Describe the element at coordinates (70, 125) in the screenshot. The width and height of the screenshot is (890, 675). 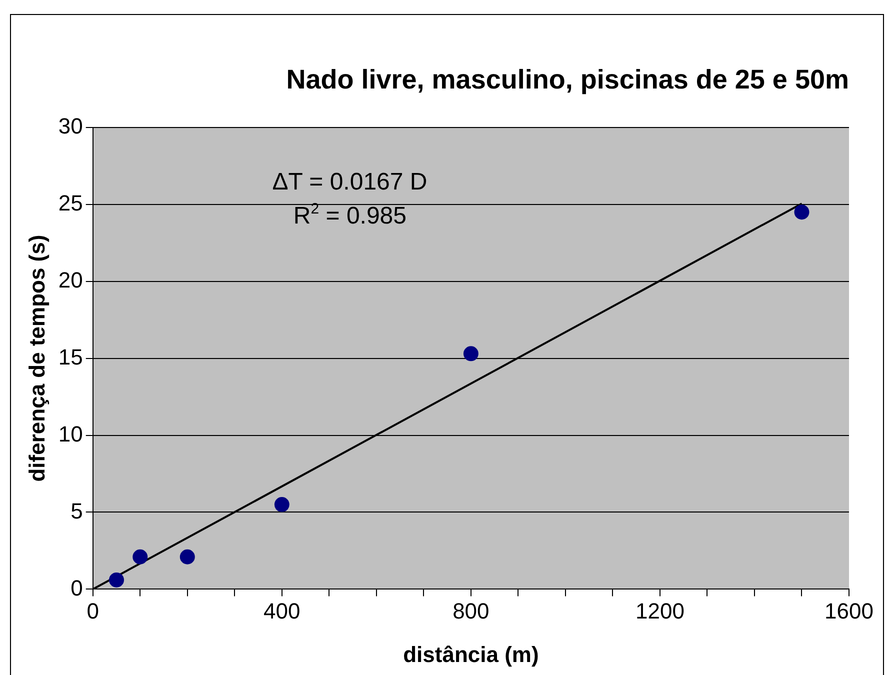
I see `y-tick-label: 30` at that location.